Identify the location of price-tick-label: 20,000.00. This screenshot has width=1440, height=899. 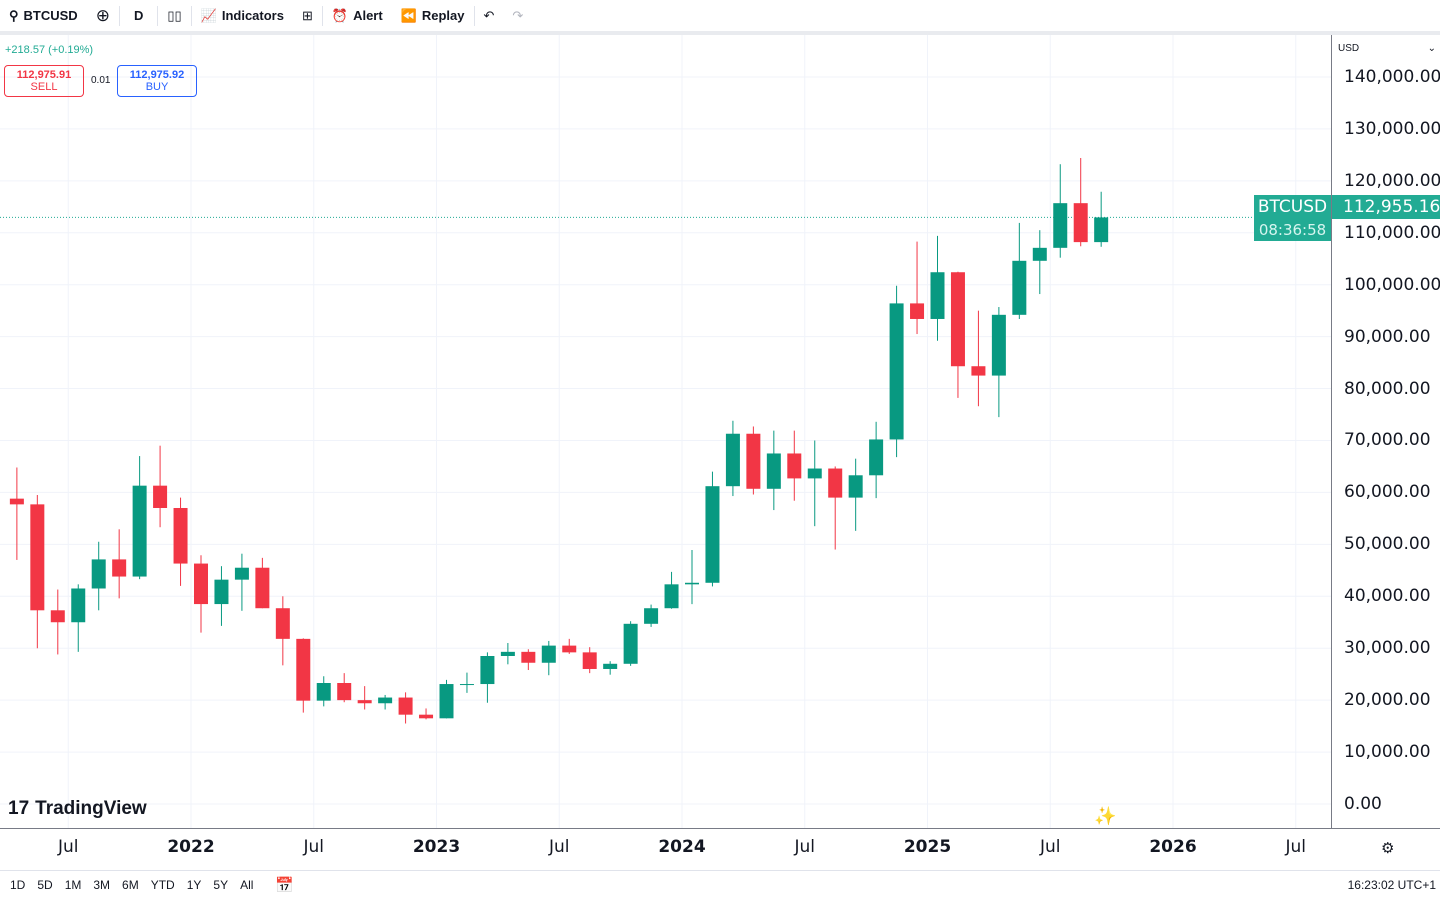
(1387, 700).